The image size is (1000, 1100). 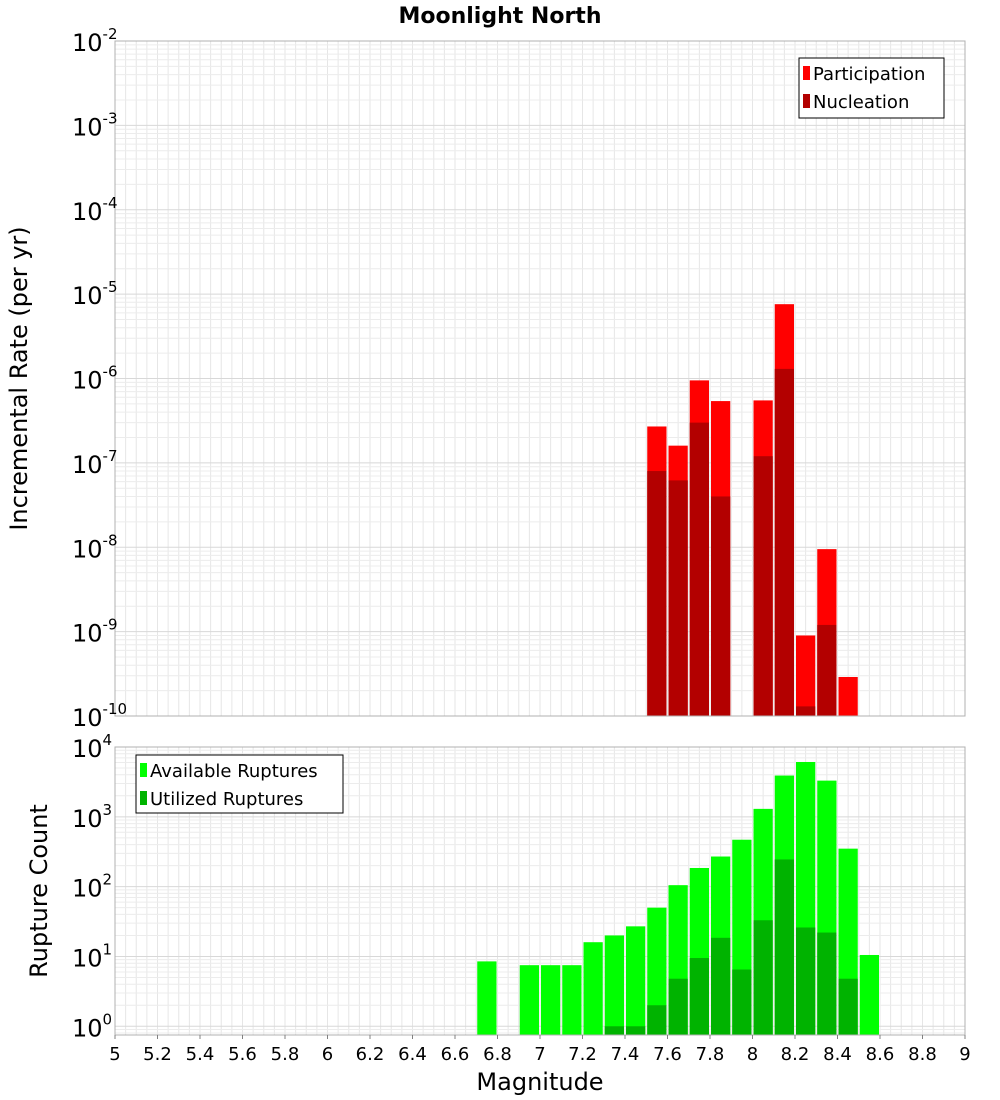 What do you see at coordinates (95, 294) in the screenshot?
I see `y-tick-label: 10⁻⁵` at bounding box center [95, 294].